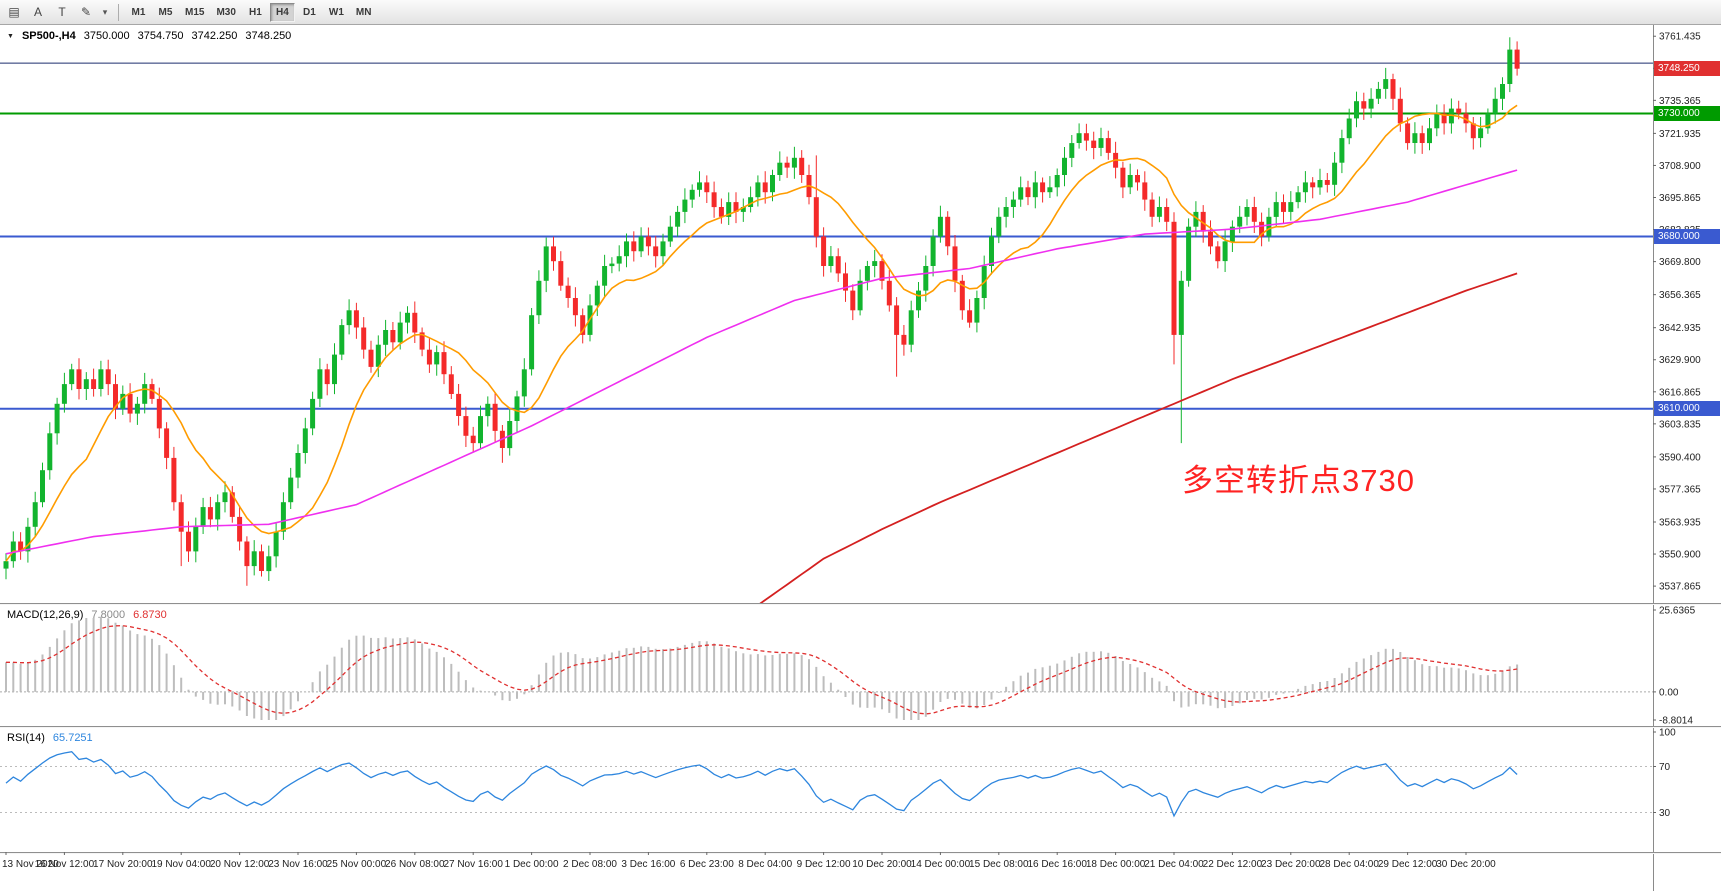 This screenshot has height=891, width=1721. Describe the element at coordinates (882, 864) in the screenshot. I see `time-axis-label: 10 Dec 20:00` at that location.